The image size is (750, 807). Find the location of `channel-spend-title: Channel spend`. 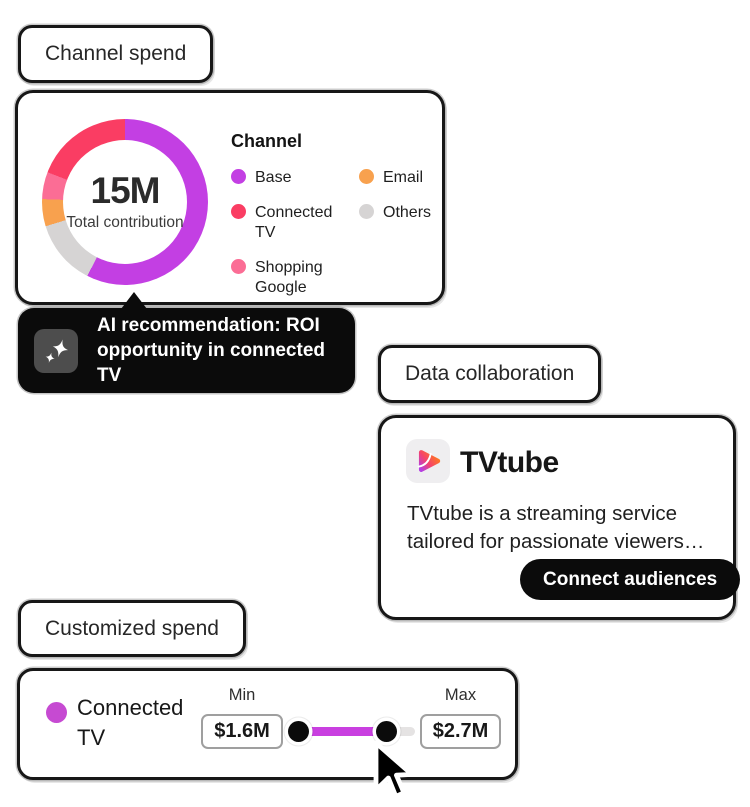

channel-spend-title: Channel spend is located at coordinates (116, 53).